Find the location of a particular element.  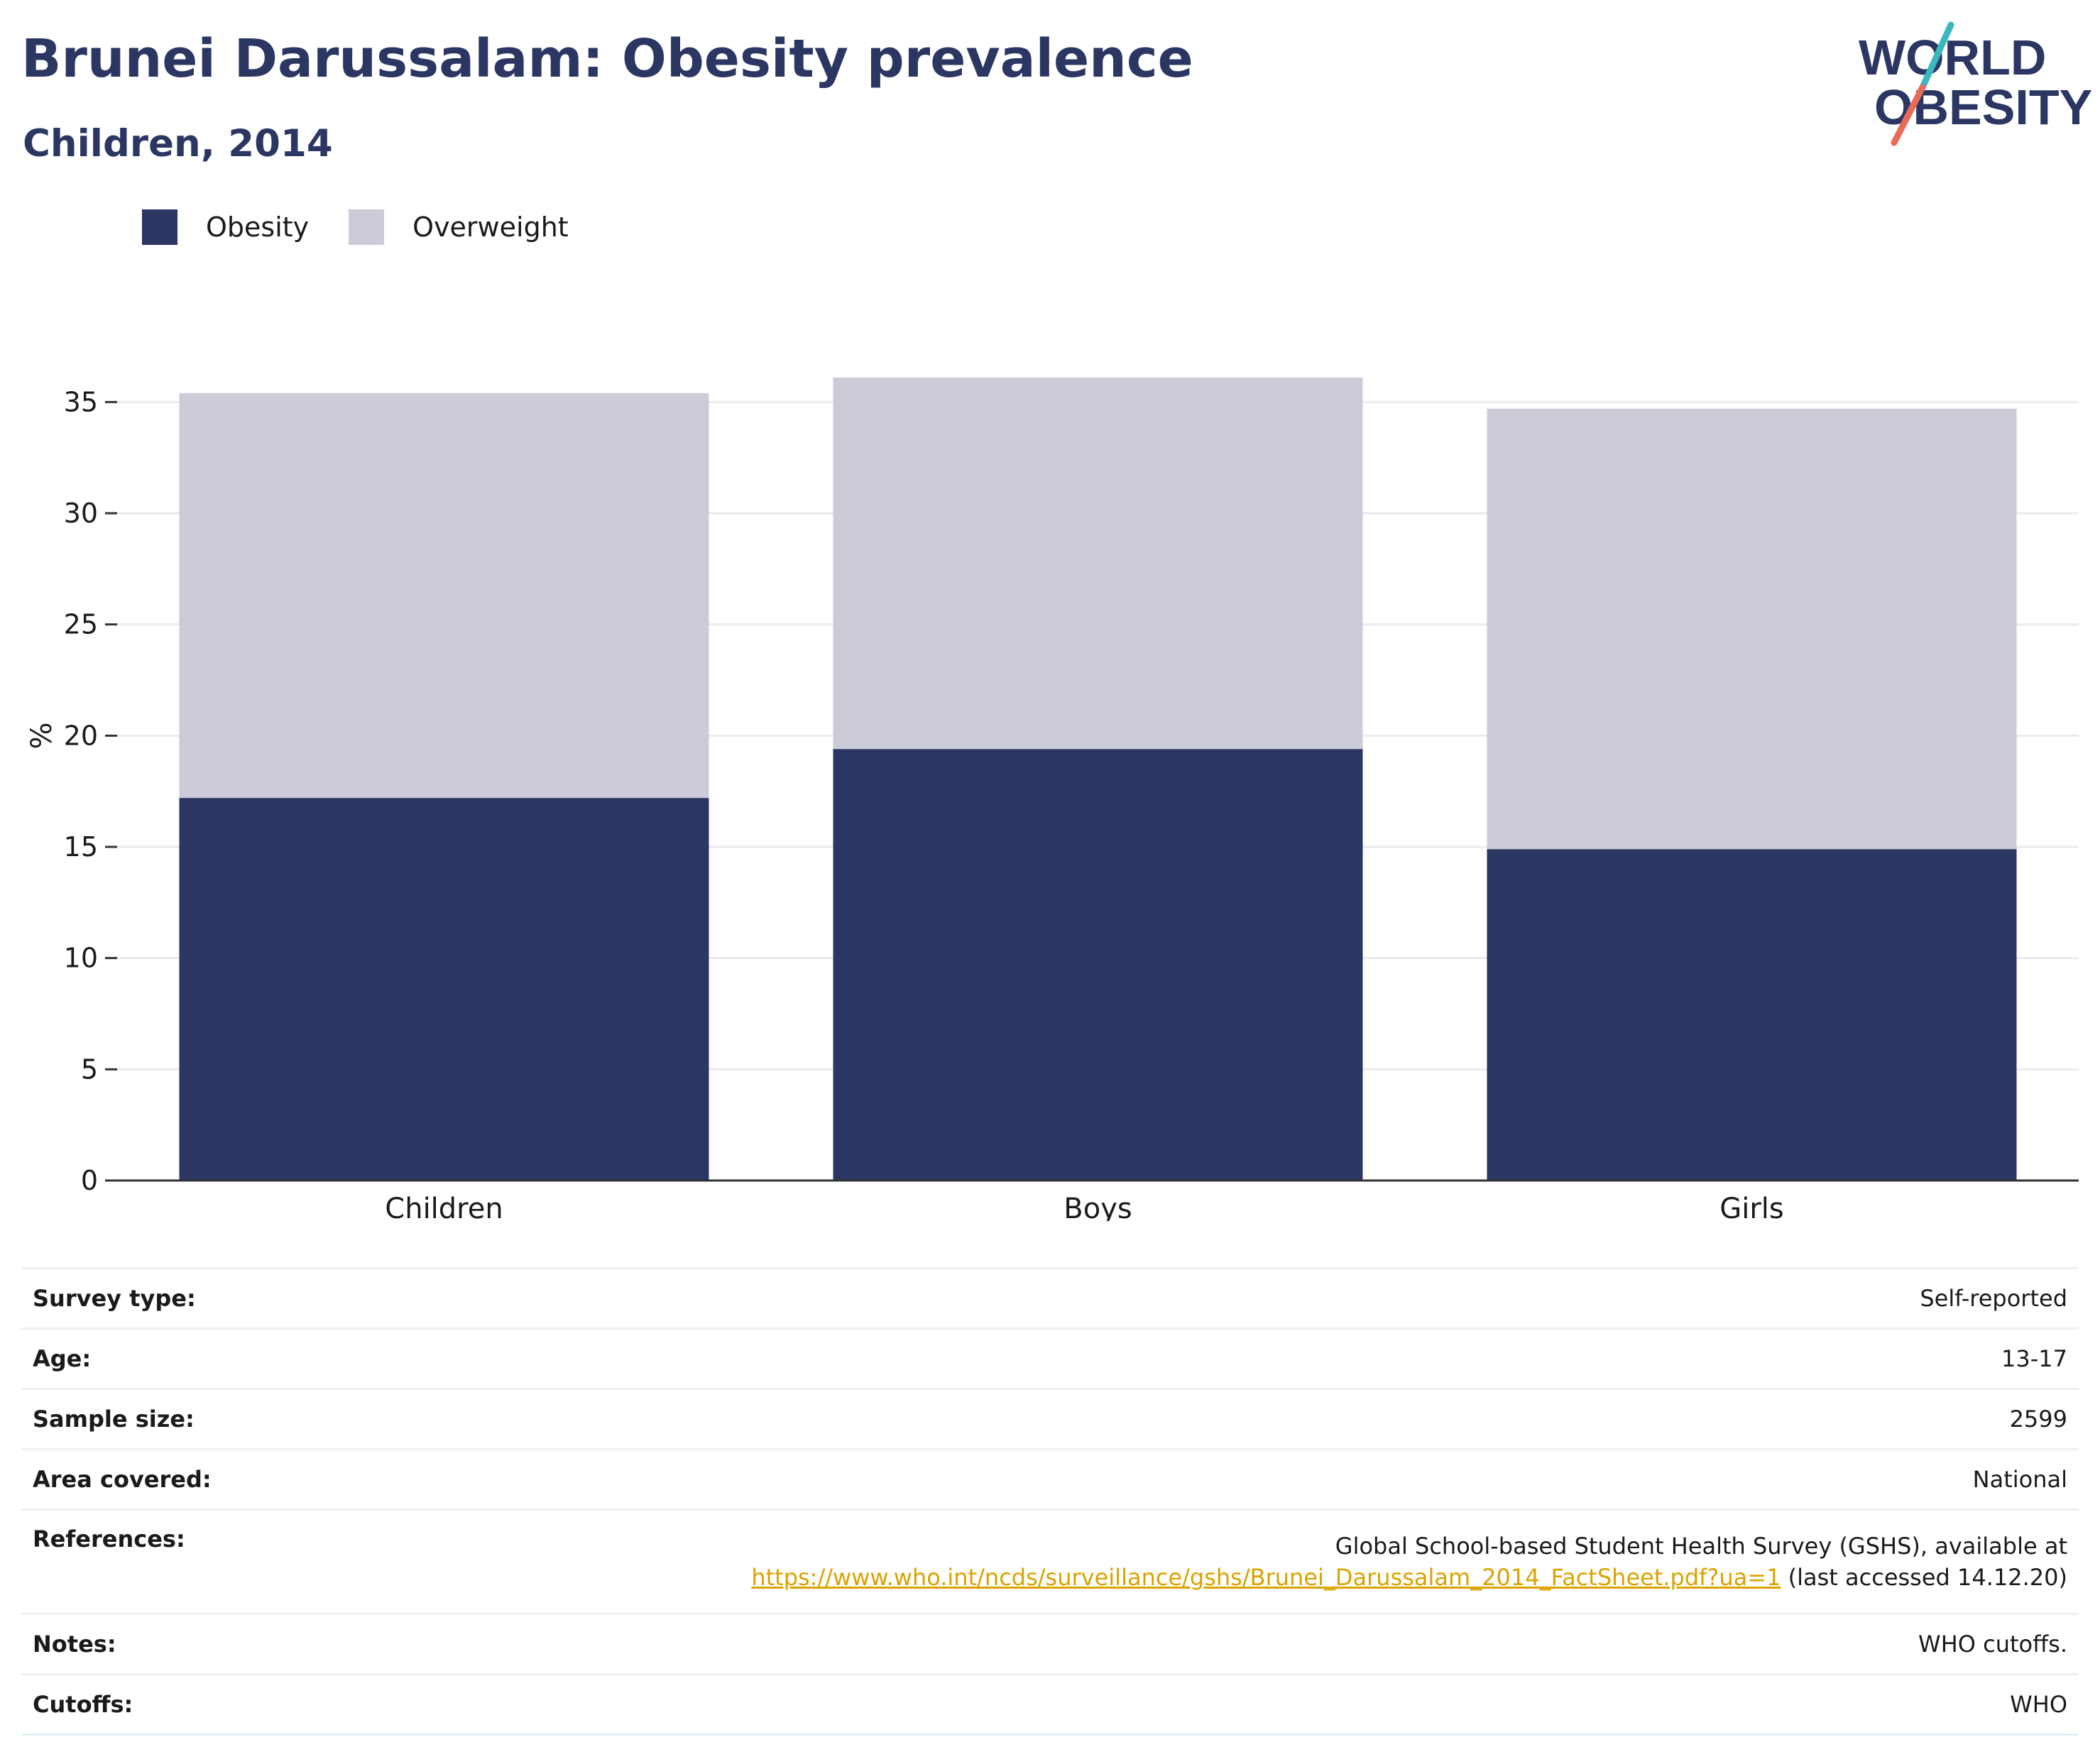

bar-overweight-girls is located at coordinates (1752, 629).